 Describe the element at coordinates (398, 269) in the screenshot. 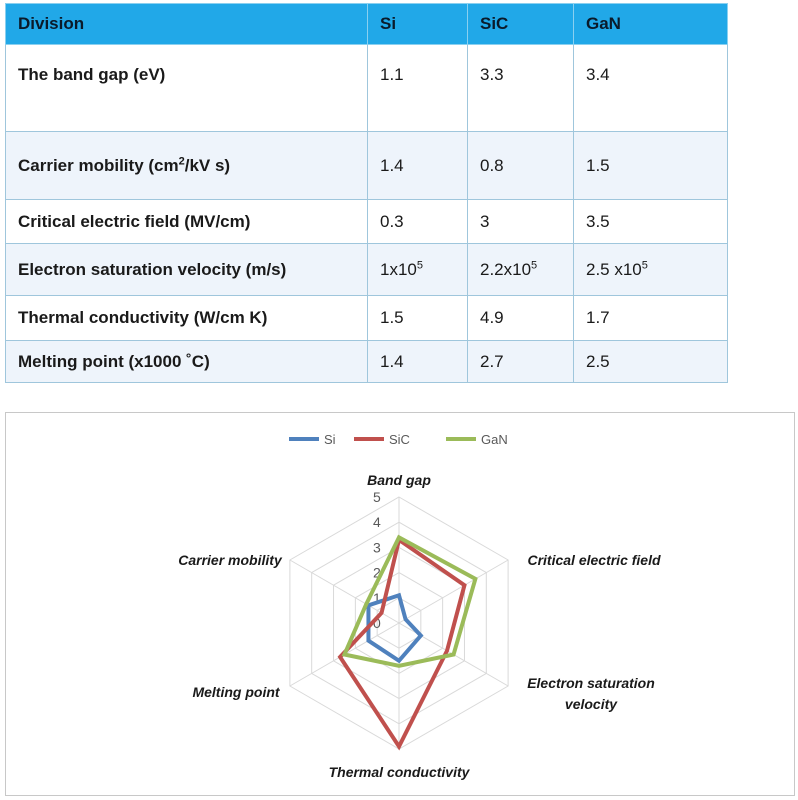

I see `cell-si-base: 1x10` at that location.